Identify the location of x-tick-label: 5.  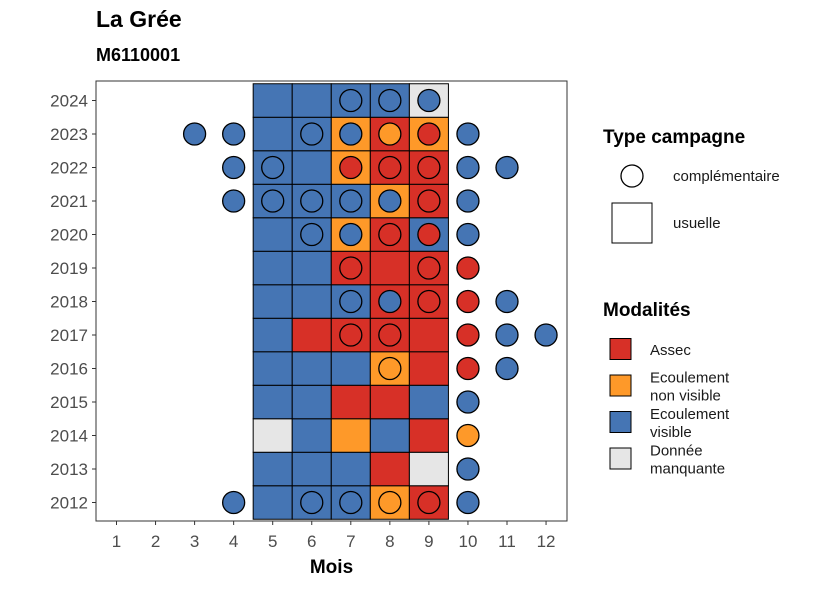
(272, 541).